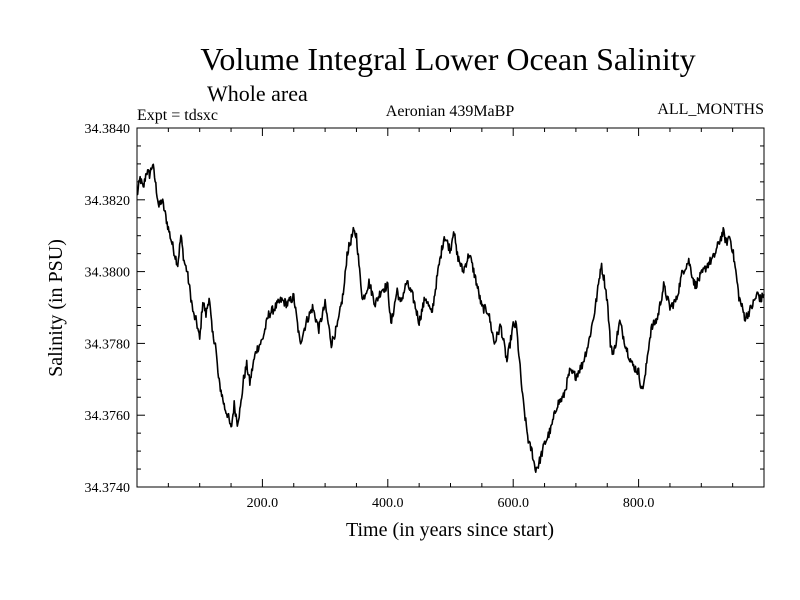  I want to click on x-tick-label: 200.0, so click(263, 503).